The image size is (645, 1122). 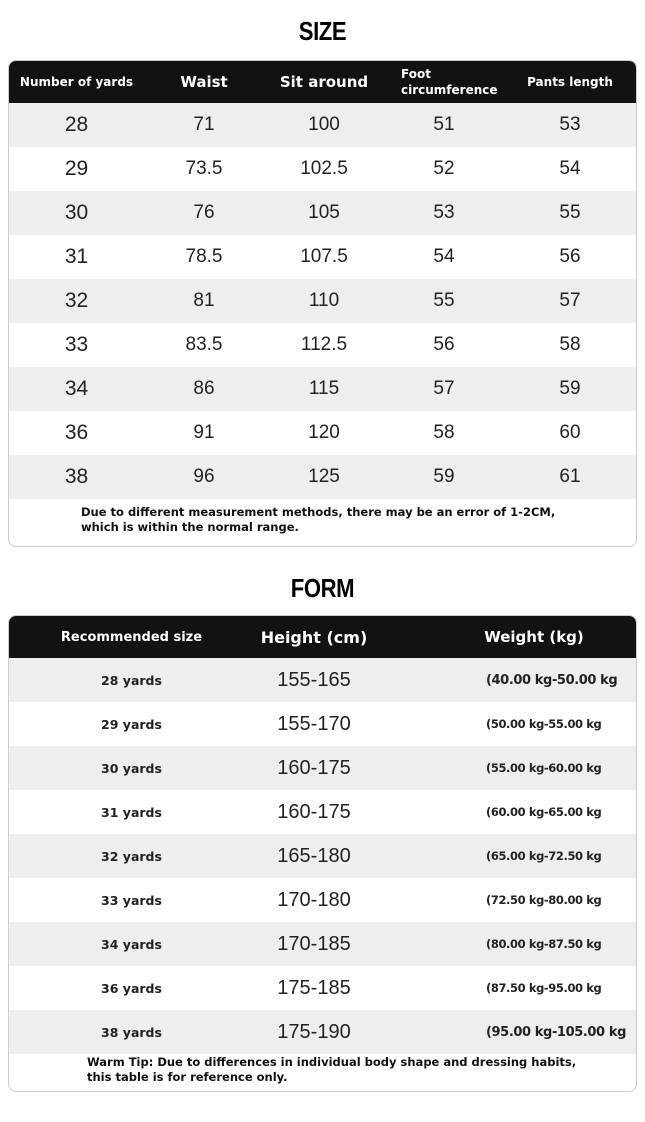 I want to click on table-cell: 34, so click(x=76, y=388).